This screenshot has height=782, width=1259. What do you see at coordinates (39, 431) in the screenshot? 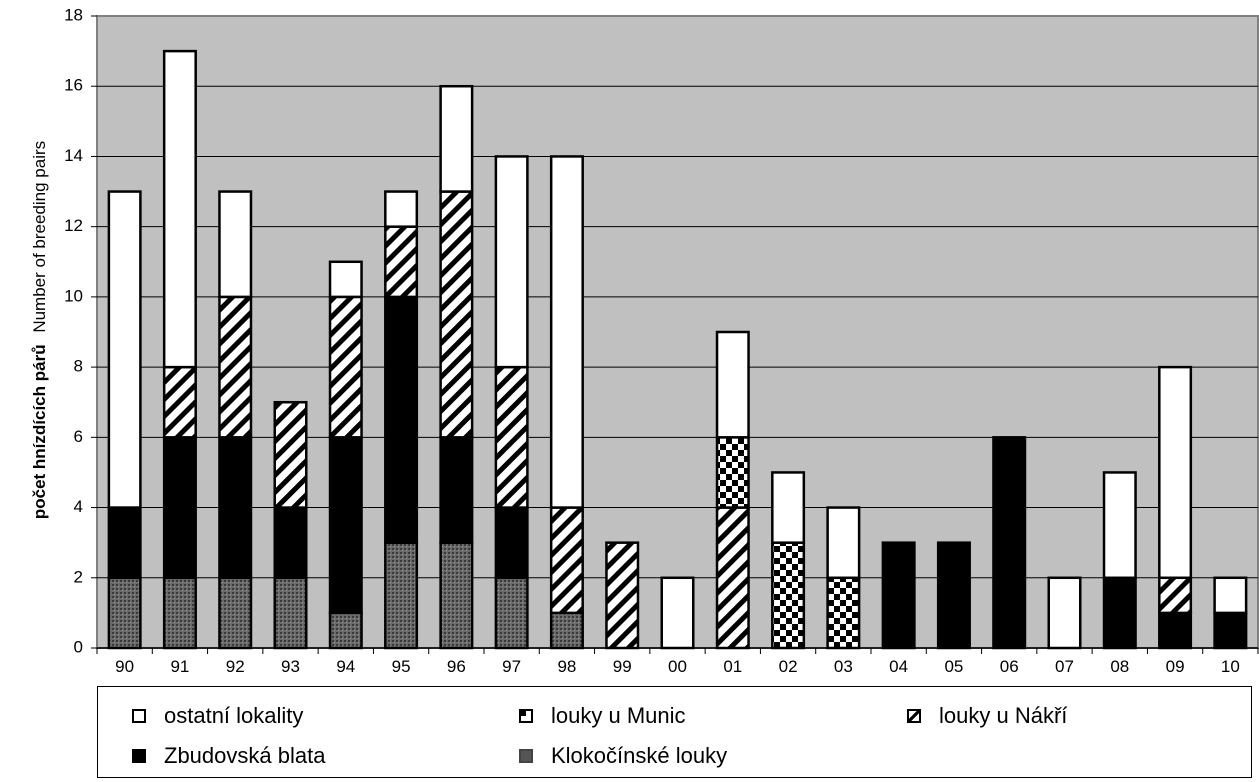
I see `y-axis-label-bold: počet hnízdících párů` at bounding box center [39, 431].